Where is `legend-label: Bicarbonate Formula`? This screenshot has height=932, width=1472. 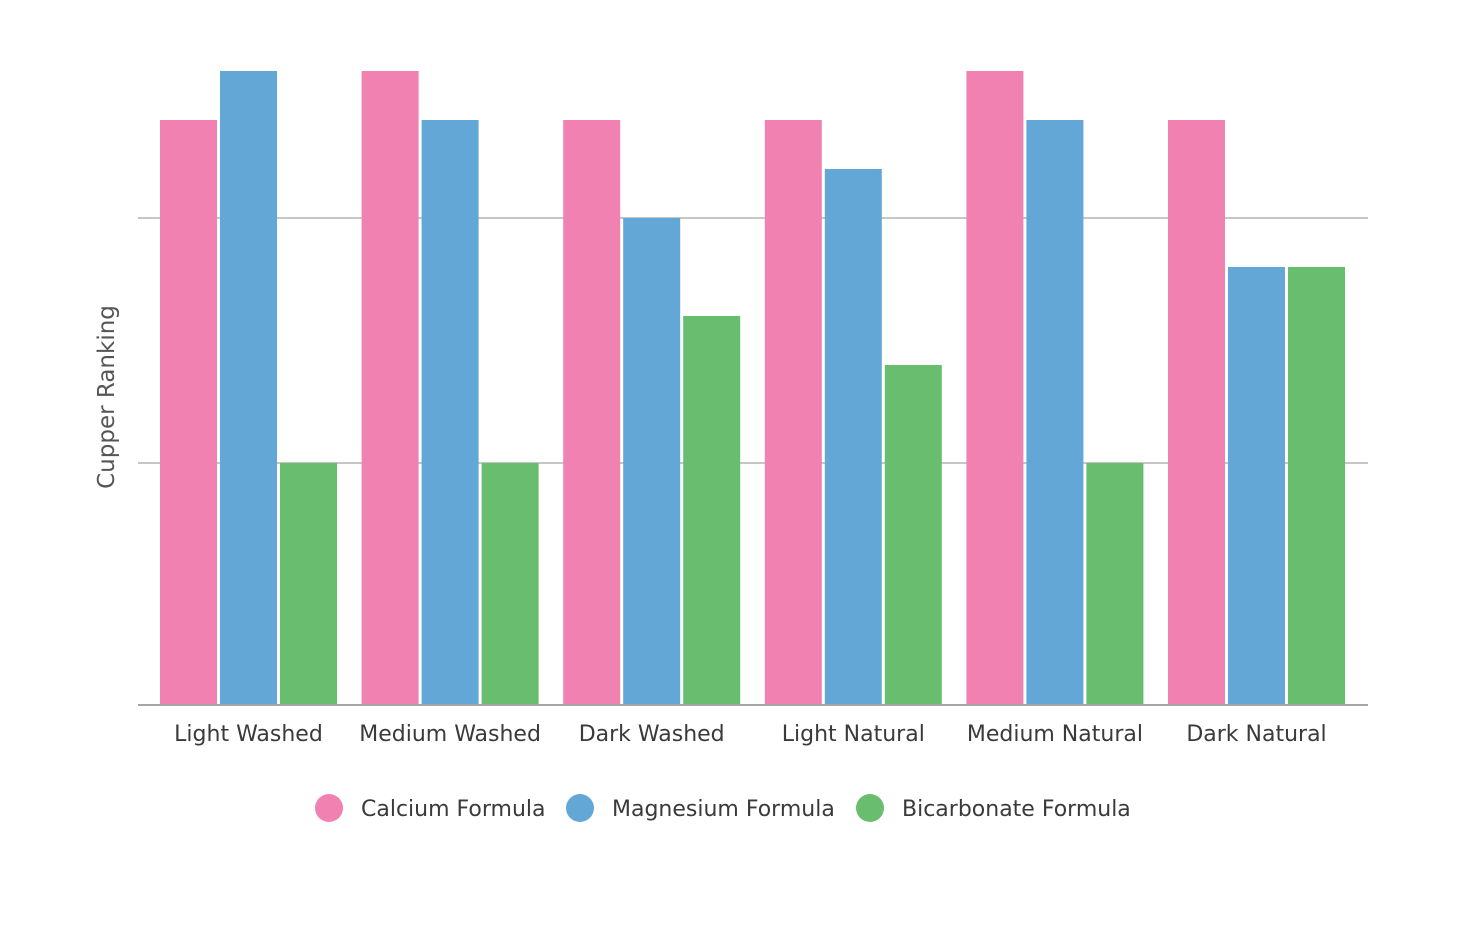
legend-label: Bicarbonate Formula is located at coordinates (1016, 809).